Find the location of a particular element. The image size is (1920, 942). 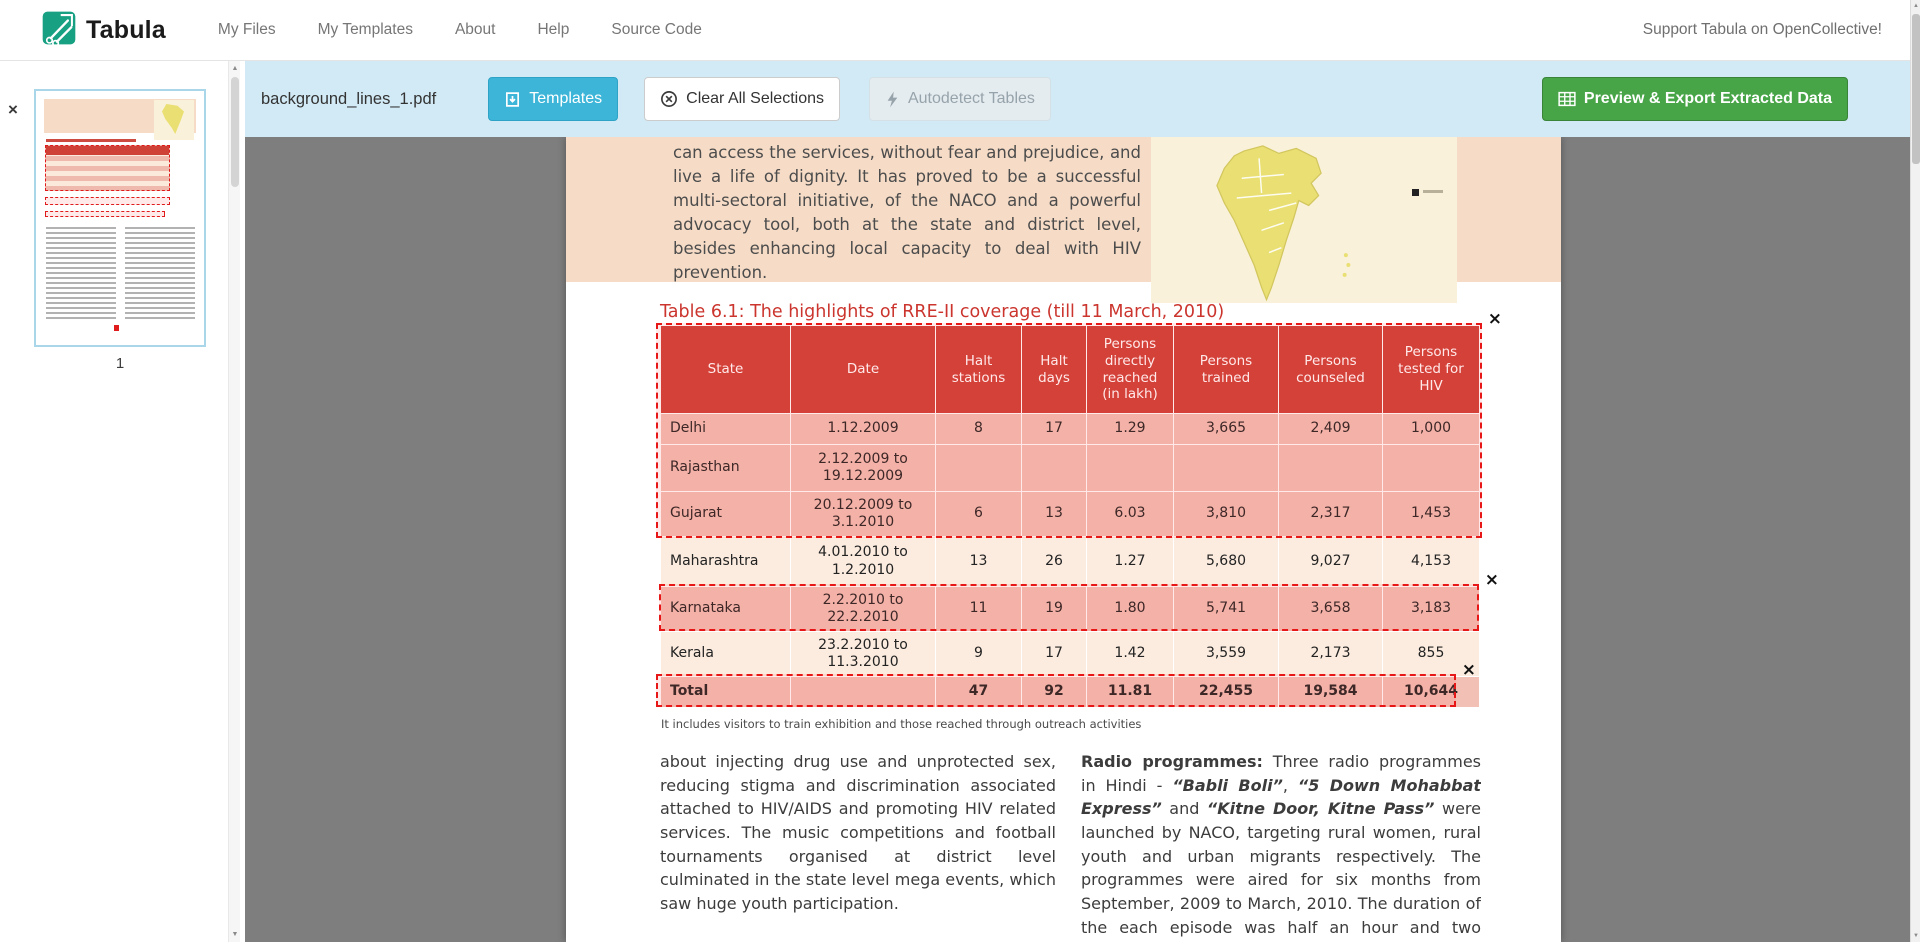

clear-all-selections-button: Clear All Selections is located at coordinates (742, 99).